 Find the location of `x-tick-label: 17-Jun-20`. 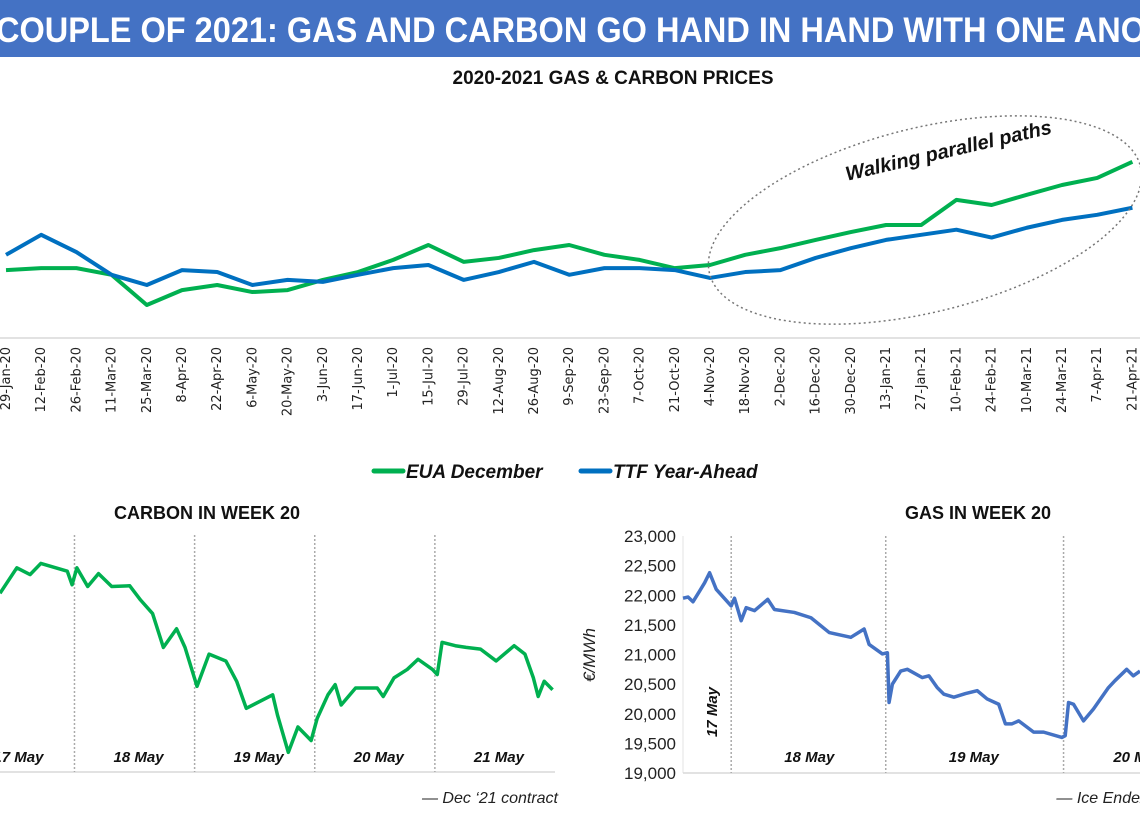

x-tick-label: 17-Jun-20 is located at coordinates (358, 379).